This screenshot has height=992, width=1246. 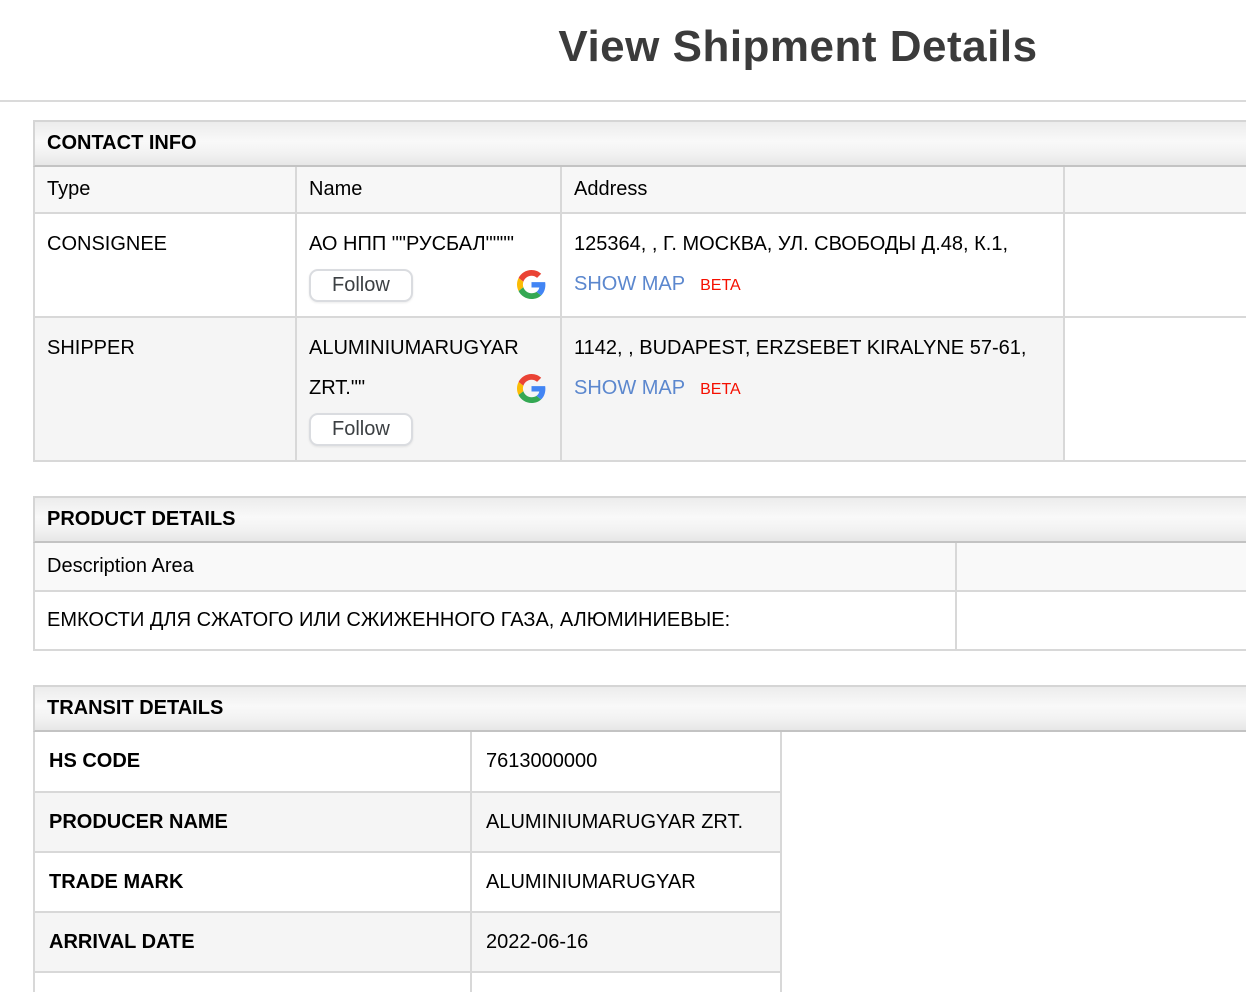 I want to click on page-title: View Shipment Details, so click(x=798, y=46).